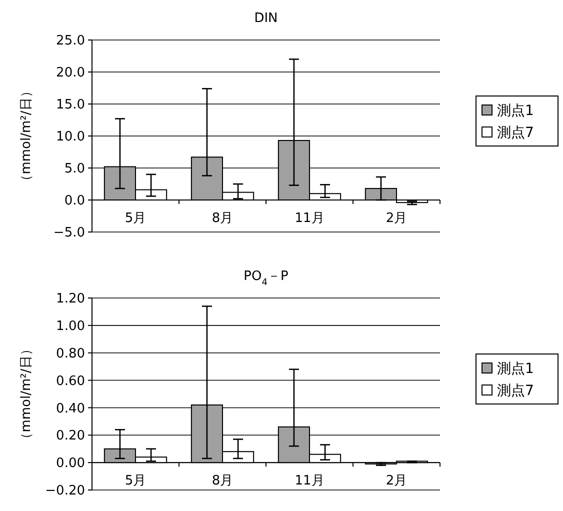 Image resolution: width=563 pixels, height=511 pixels. Describe the element at coordinates (74, 201) in the screenshot. I see `y-tick-label: 0.0` at that location.